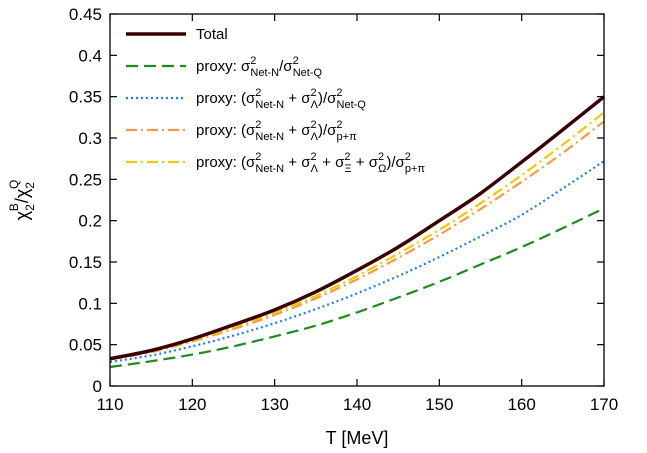  I want to click on x-tick-label: 110, so click(109, 404).